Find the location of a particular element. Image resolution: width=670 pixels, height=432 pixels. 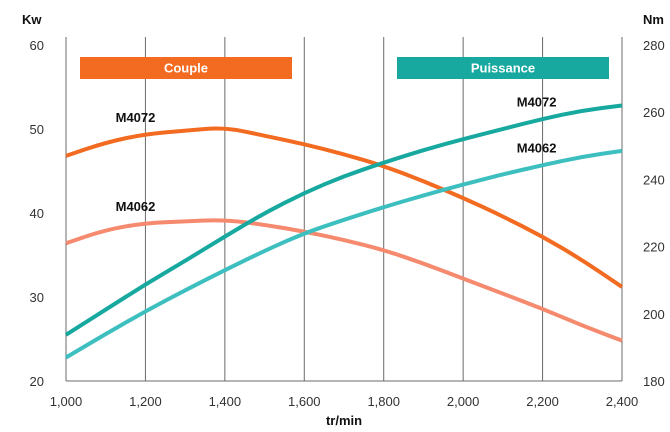

x-tick-label: 1,800 is located at coordinates (383, 401).